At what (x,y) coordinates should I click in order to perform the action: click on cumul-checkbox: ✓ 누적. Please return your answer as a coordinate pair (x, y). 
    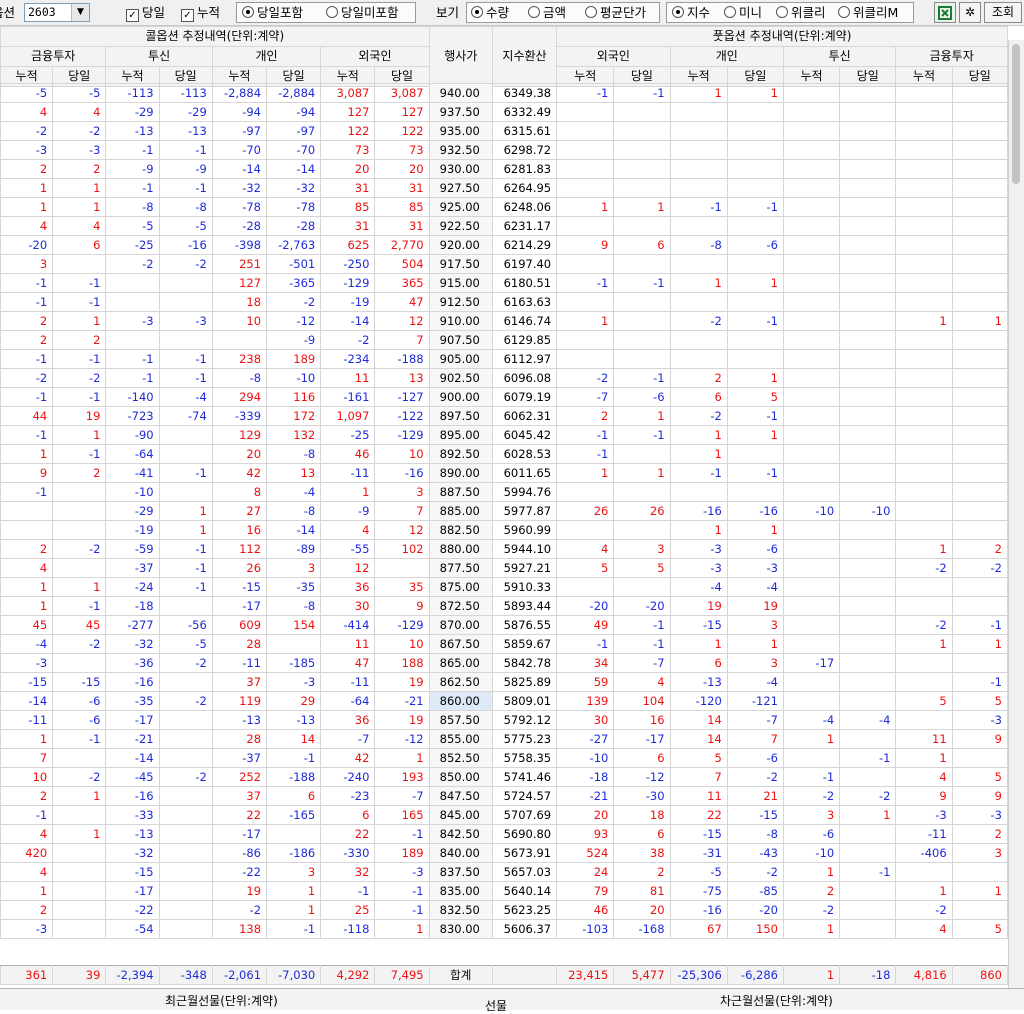
    Looking at the image, I should click on (200, 13).